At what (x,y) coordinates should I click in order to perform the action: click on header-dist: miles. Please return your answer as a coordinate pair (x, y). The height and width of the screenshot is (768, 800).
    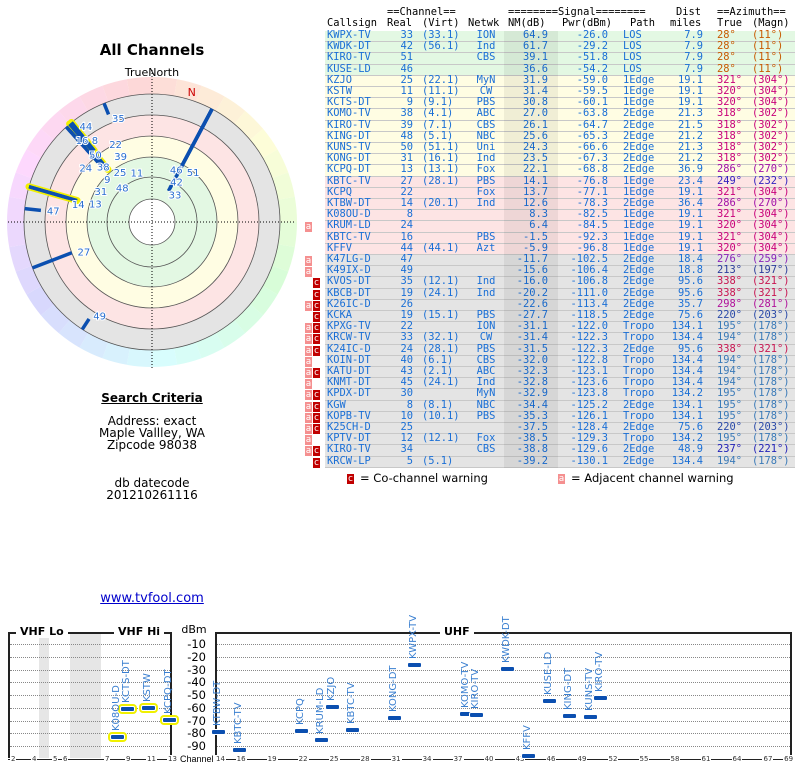
    Looking at the image, I should click on (686, 23).